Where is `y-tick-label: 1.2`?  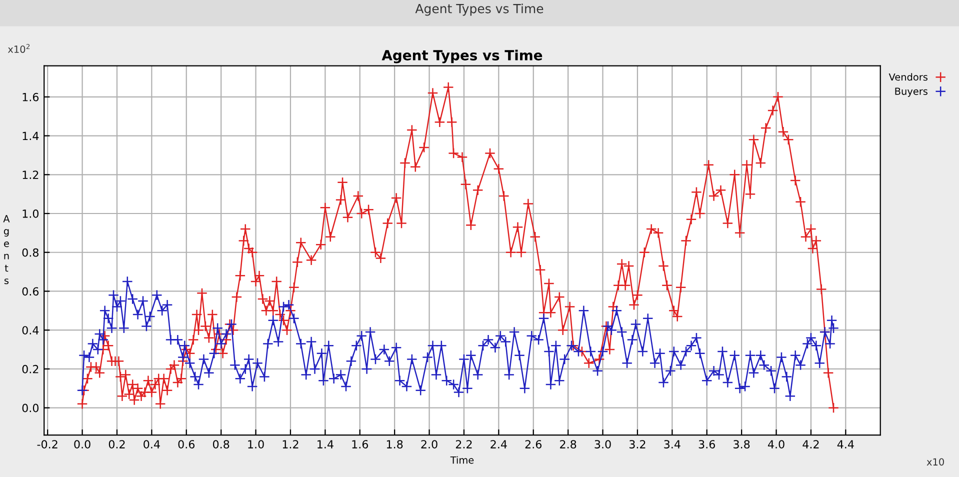 y-tick-label: 1.2 is located at coordinates (30, 174).